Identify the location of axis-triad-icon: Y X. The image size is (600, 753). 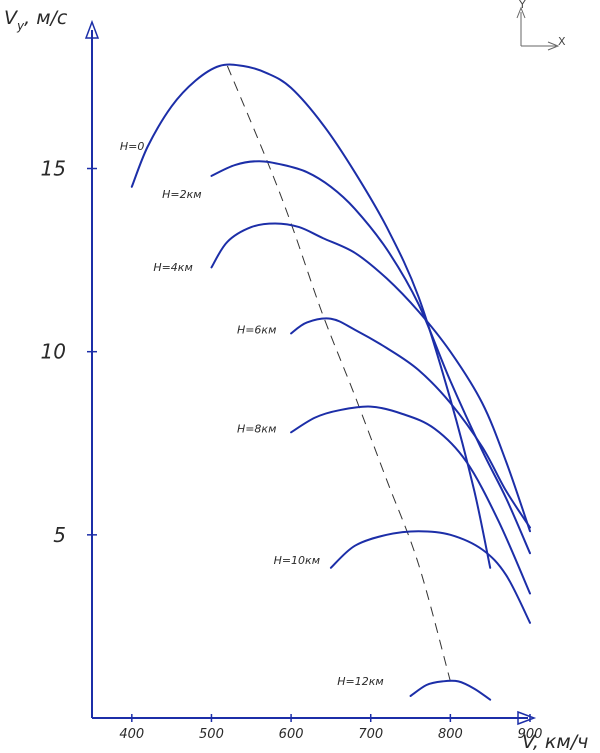
(541, 25).